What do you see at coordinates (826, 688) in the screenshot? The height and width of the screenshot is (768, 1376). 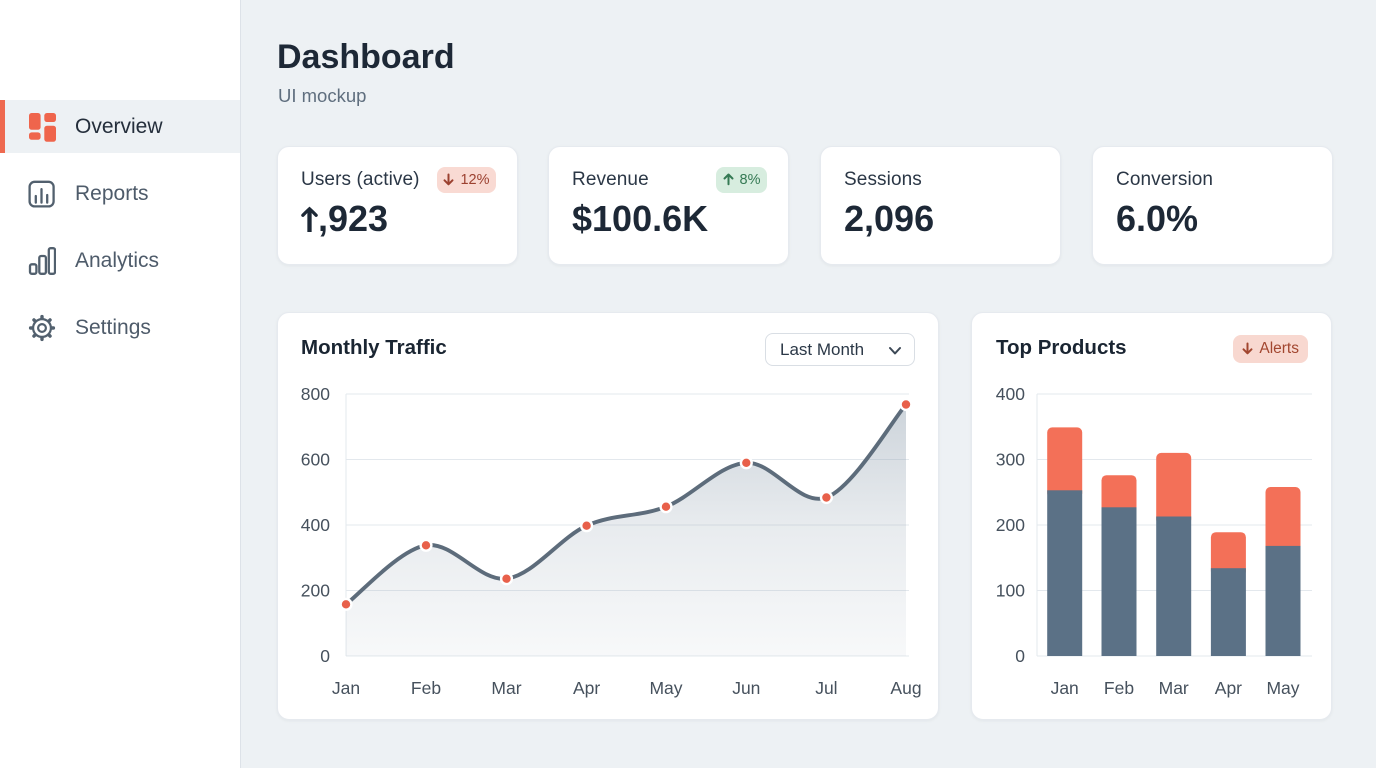 I see `svg-text: Jul` at bounding box center [826, 688].